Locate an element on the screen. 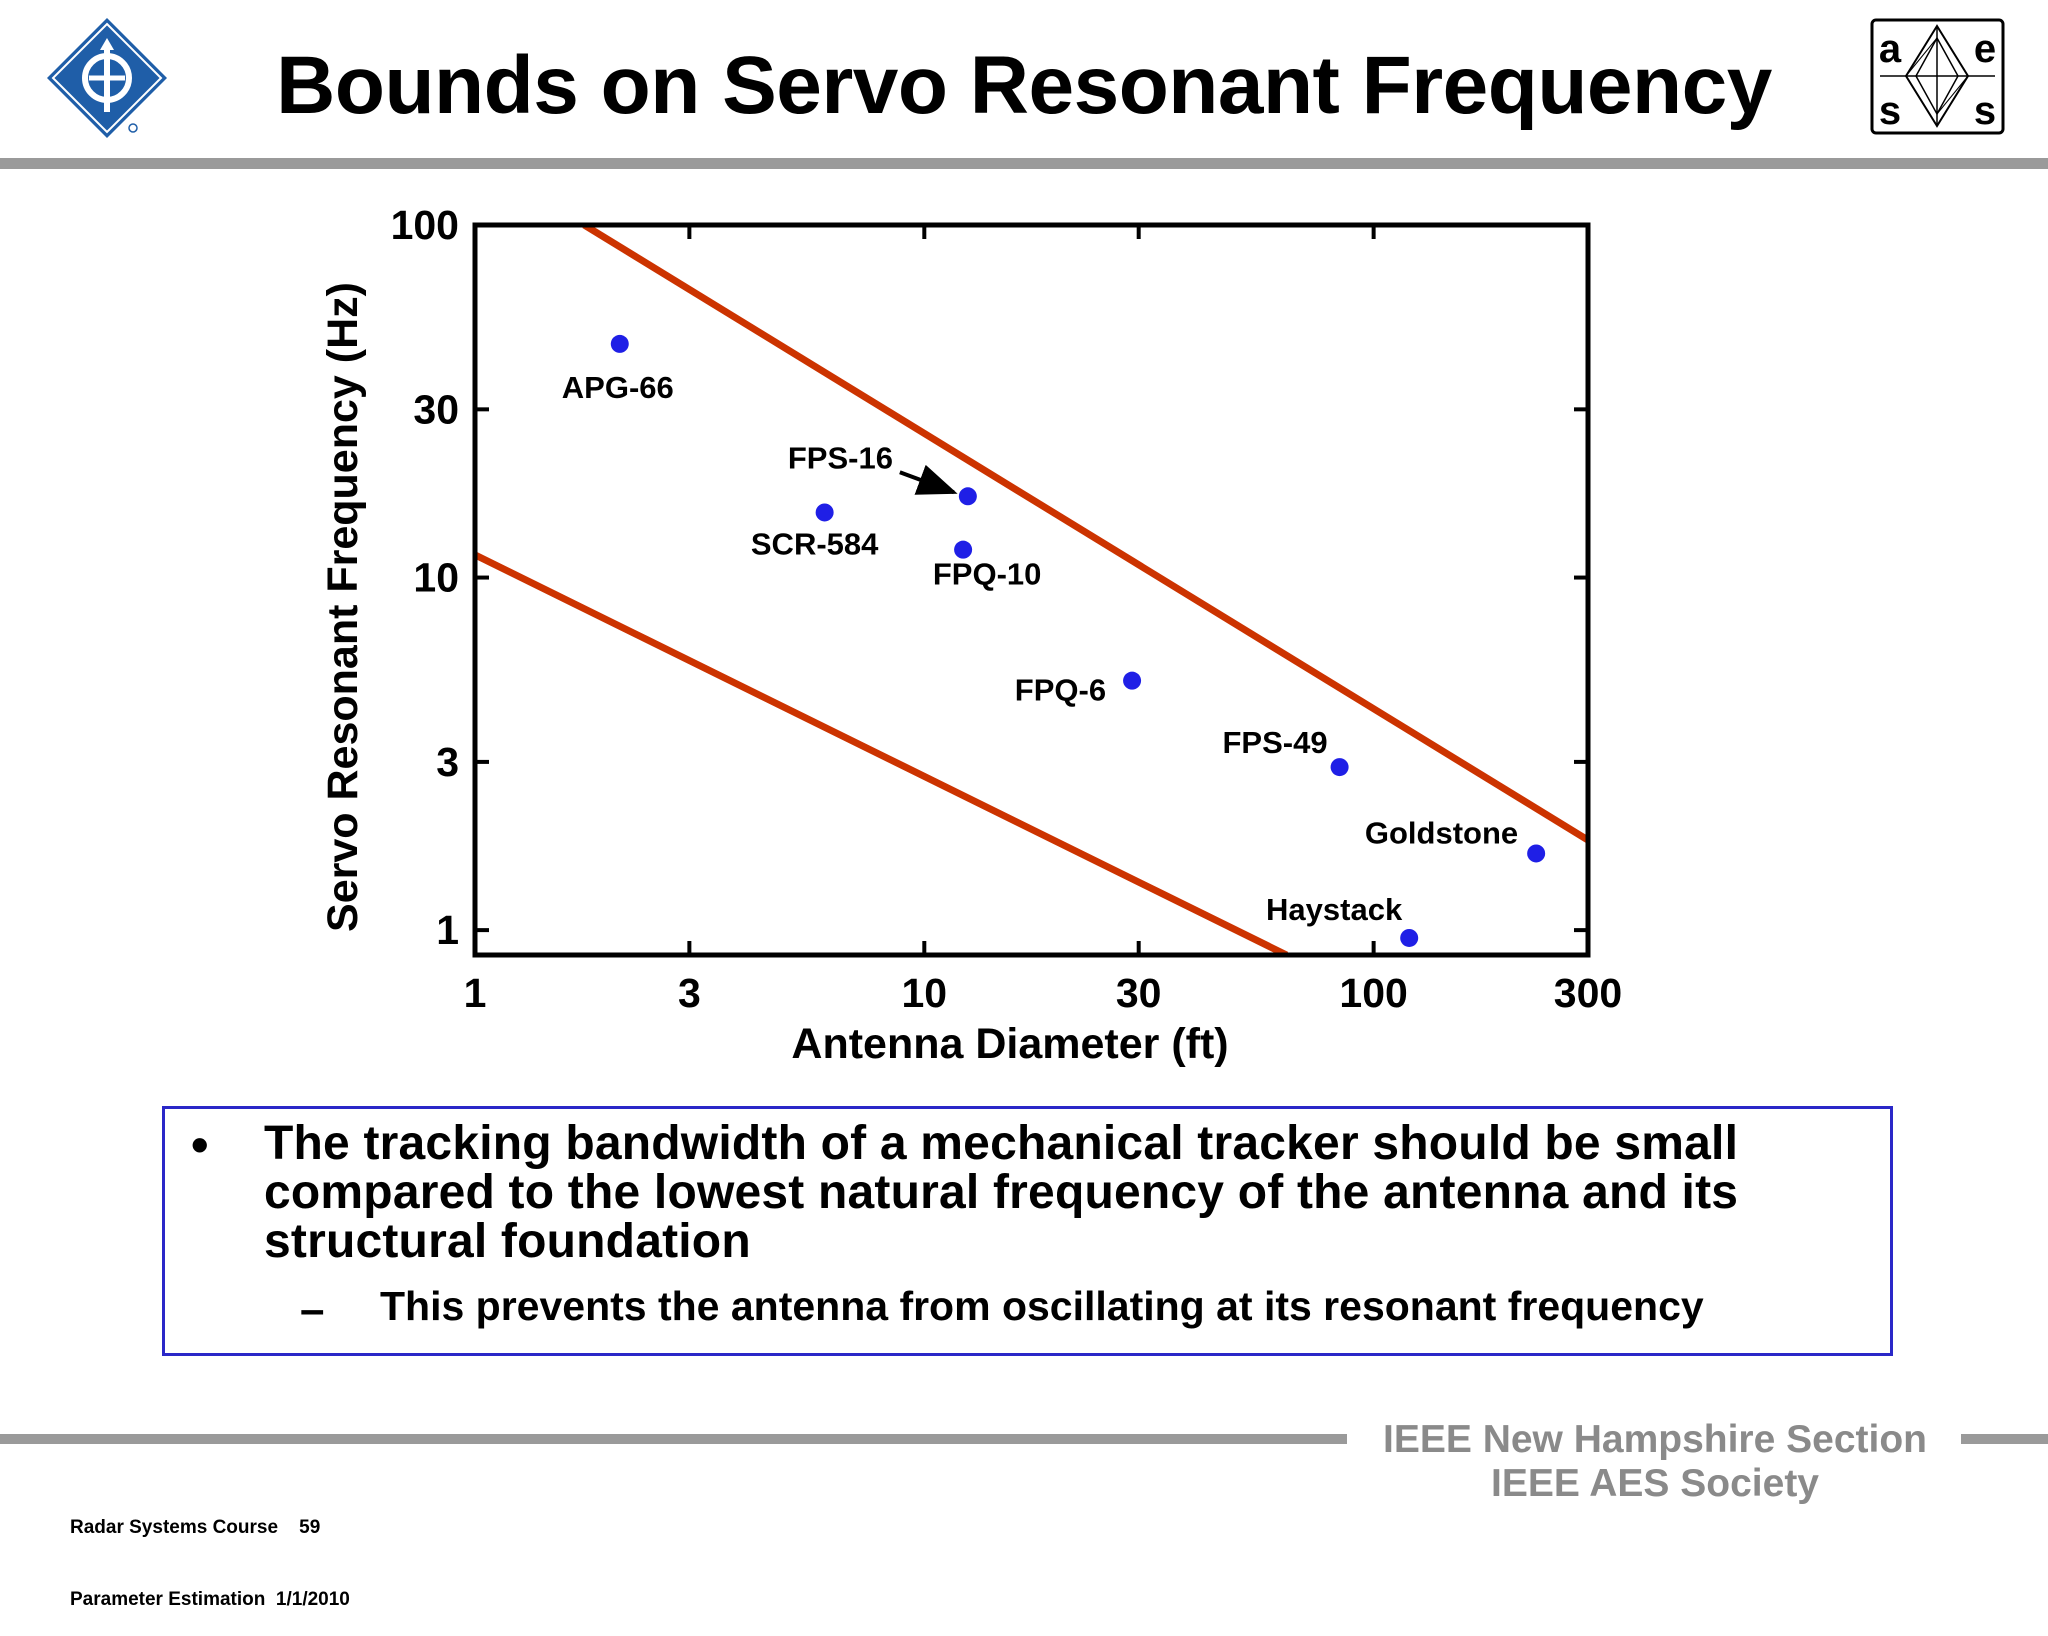  data-label-apg-66: APG-66 is located at coordinates (618, 387).